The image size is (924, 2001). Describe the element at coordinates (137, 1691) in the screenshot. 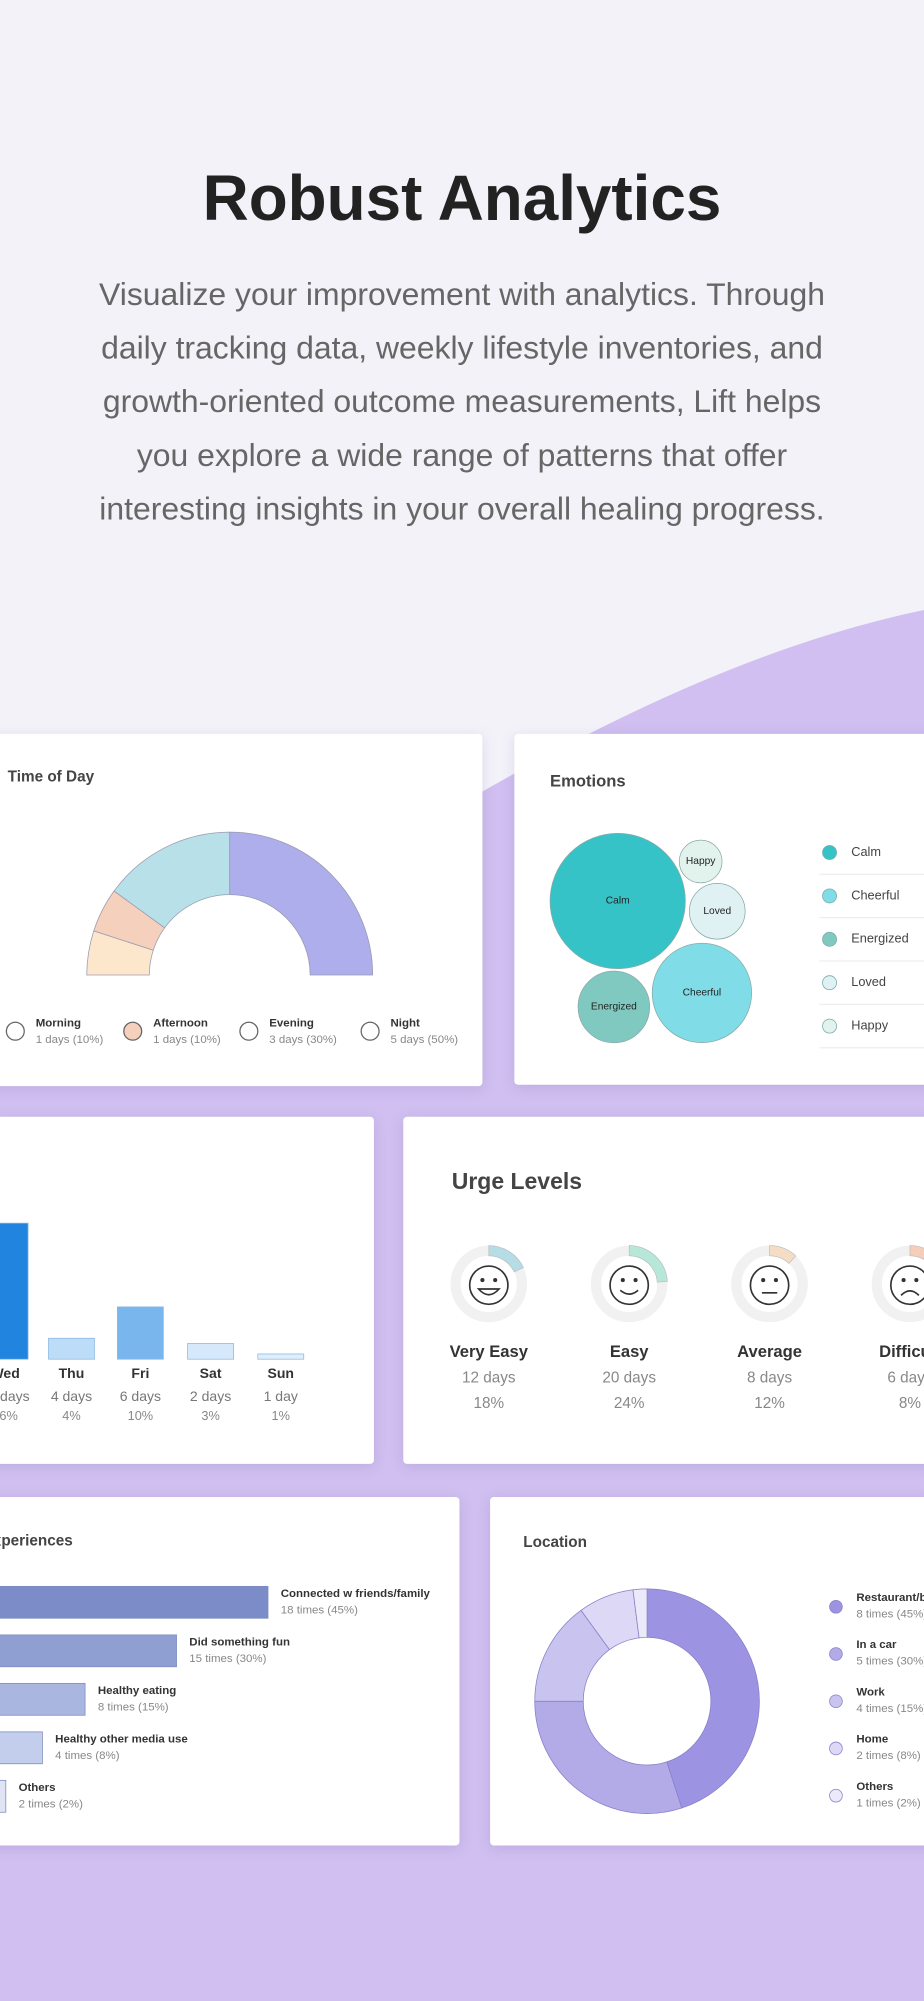

I see `bar-label: Healthy eating` at that location.